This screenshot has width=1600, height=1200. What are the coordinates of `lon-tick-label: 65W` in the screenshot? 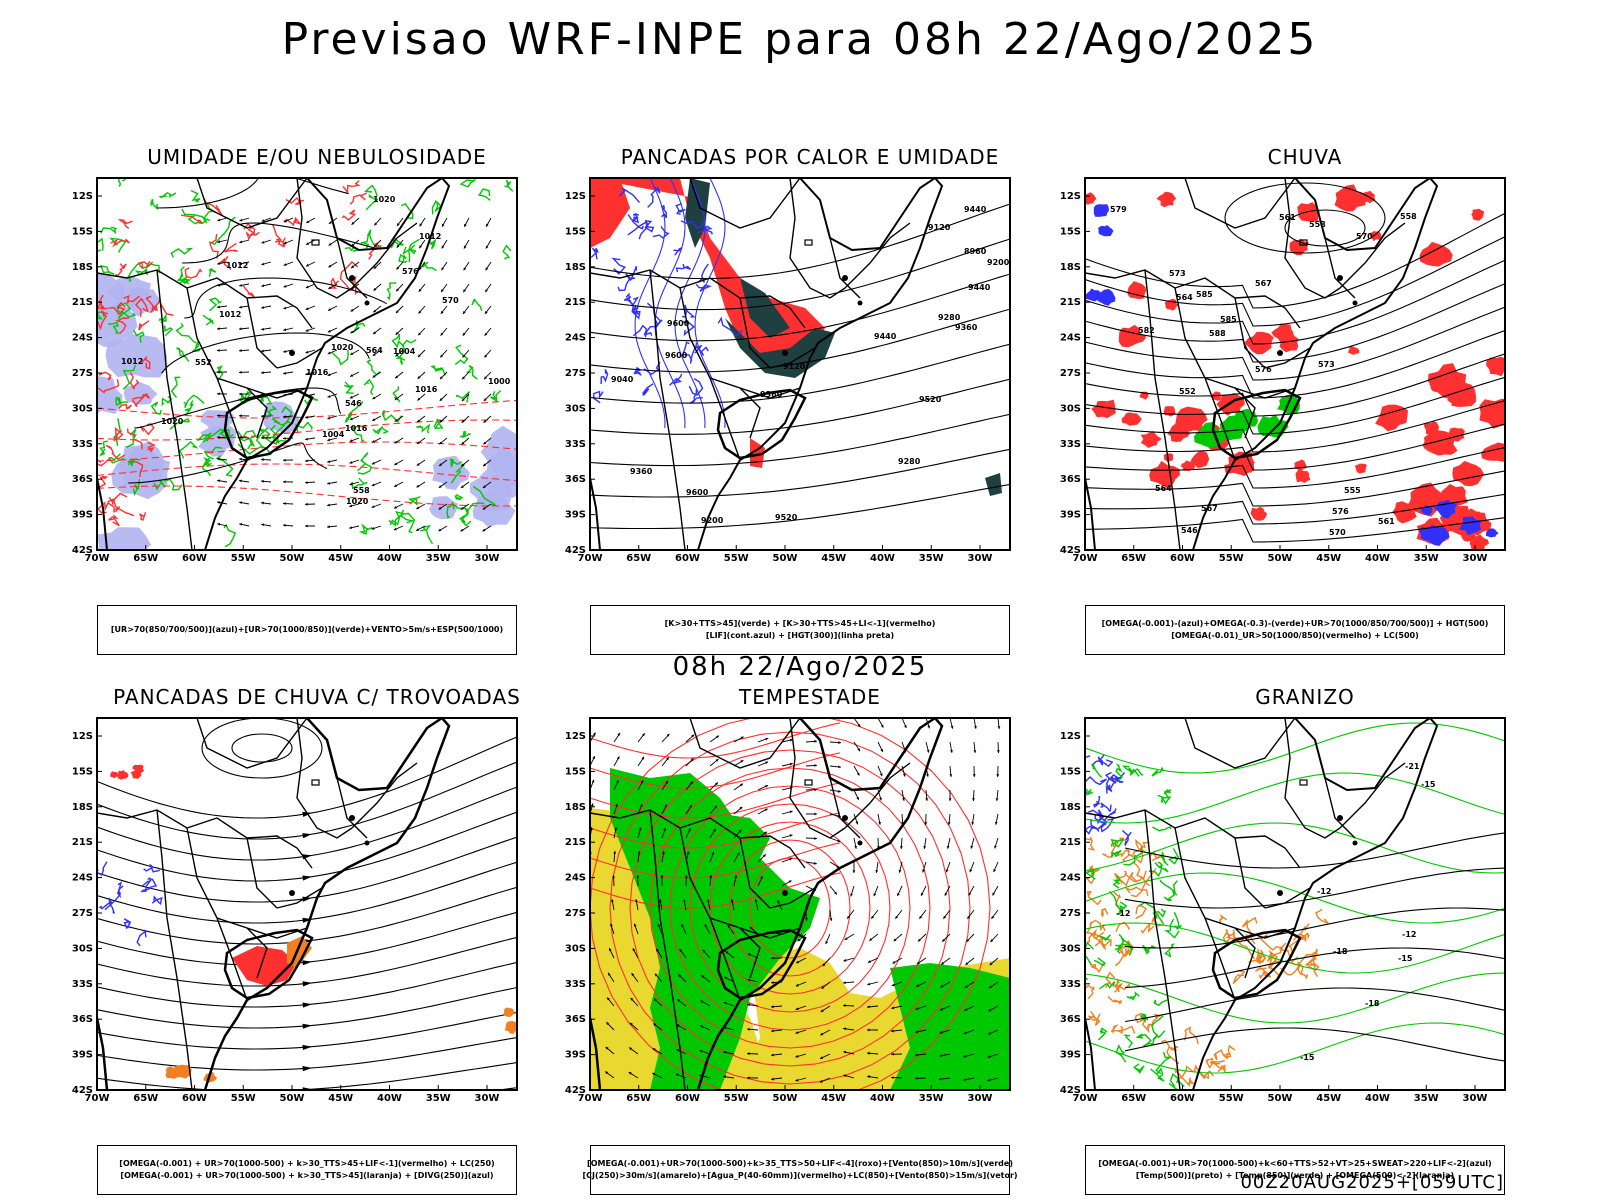 It's located at (145, 558).